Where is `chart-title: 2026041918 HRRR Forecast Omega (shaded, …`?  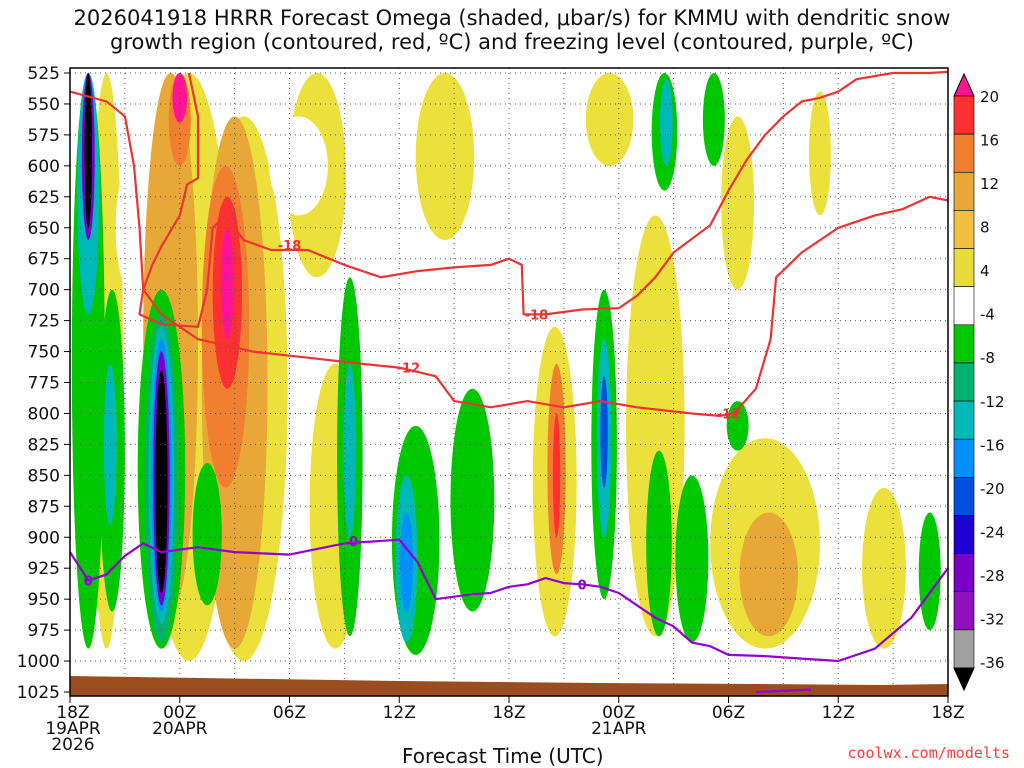
chart-title: 2026041918 HRRR Forecast Omega (shaded, … is located at coordinates (512, 30).